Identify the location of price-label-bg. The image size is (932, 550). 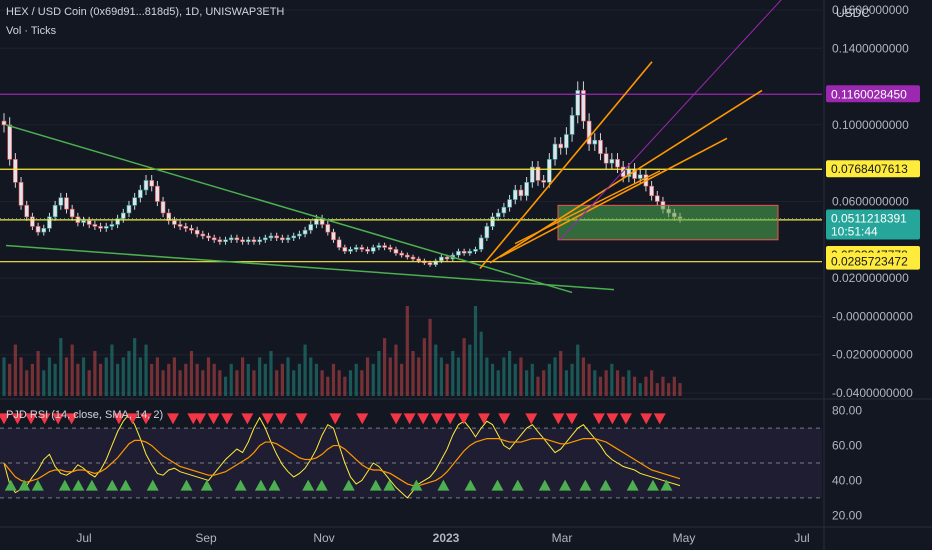
(873, 224).